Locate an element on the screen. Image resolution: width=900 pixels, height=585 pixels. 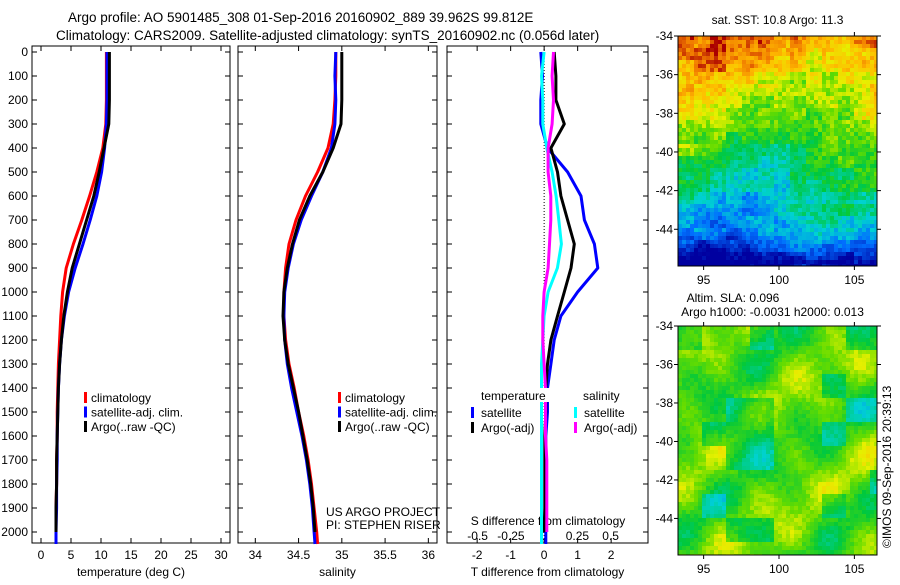
y-tick-label: 1700 is located at coordinates (14, 460).